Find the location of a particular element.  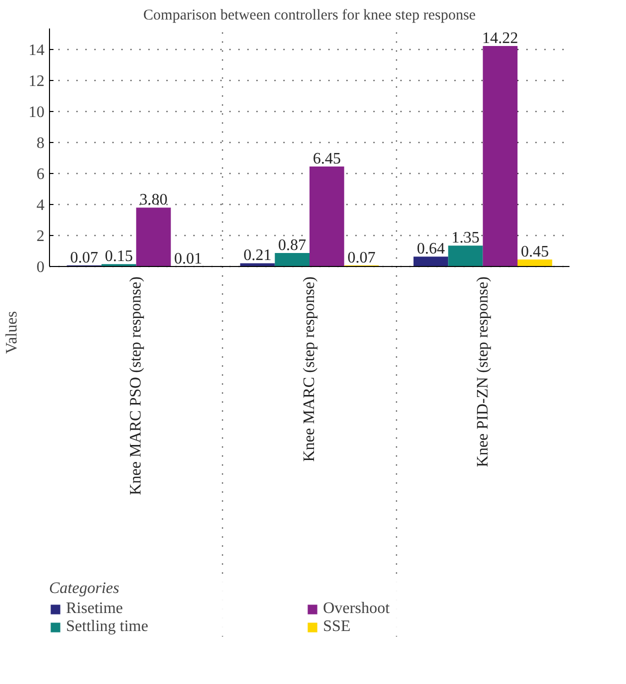

legend-title: Categories is located at coordinates (84, 589).